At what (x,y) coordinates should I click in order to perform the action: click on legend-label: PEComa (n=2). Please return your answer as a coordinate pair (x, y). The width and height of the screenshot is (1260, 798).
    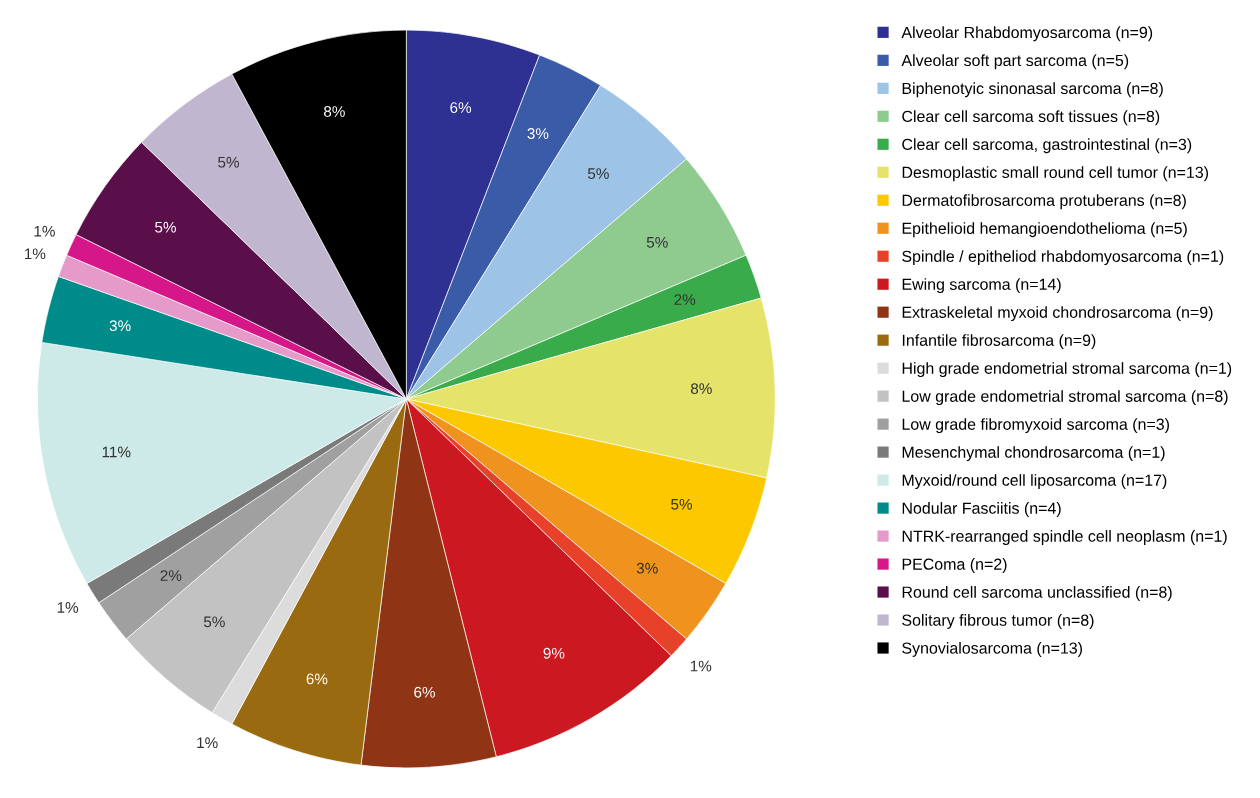
    Looking at the image, I should click on (954, 565).